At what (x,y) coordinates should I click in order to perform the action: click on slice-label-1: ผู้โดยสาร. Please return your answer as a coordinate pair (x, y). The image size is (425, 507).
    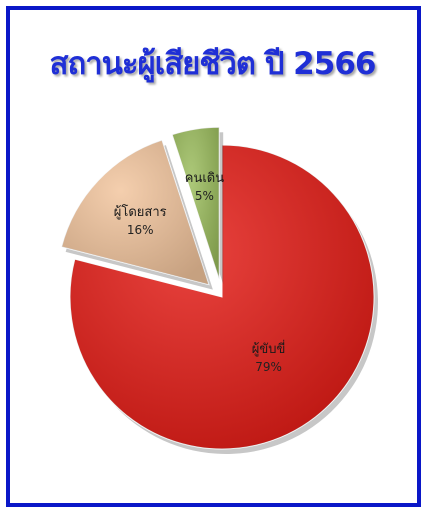
    Looking at the image, I should click on (140, 212).